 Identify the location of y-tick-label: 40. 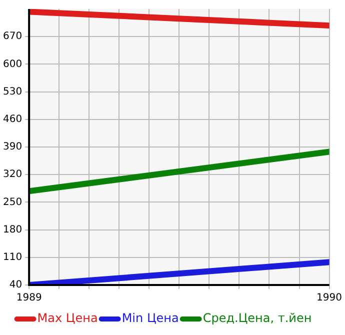
(15, 285).